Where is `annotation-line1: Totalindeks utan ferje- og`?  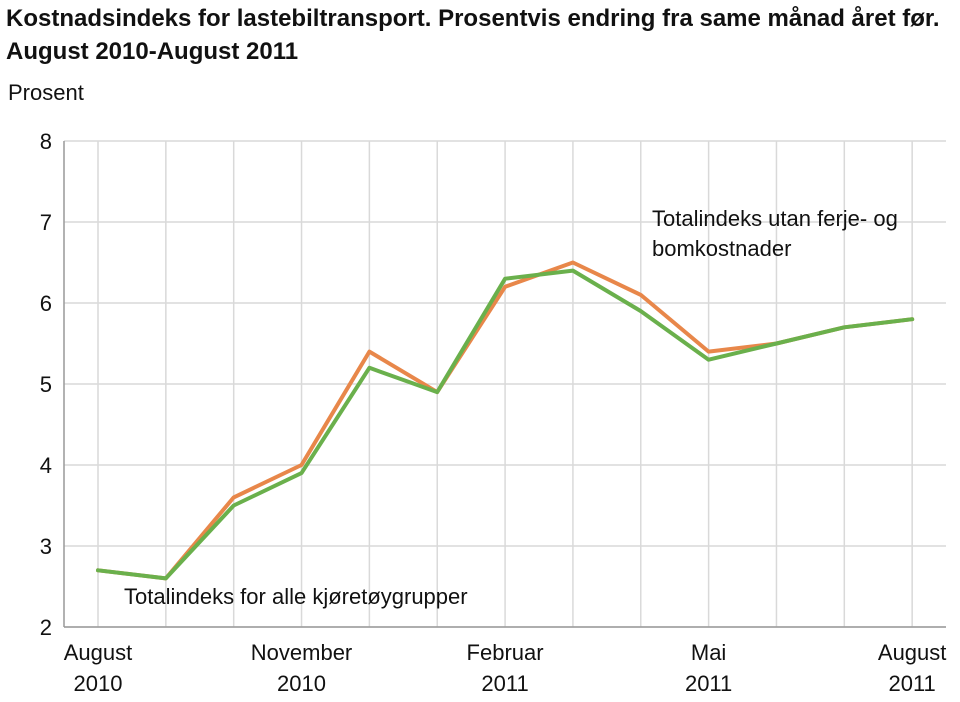 annotation-line1: Totalindeks utan ferje- og is located at coordinates (775, 218).